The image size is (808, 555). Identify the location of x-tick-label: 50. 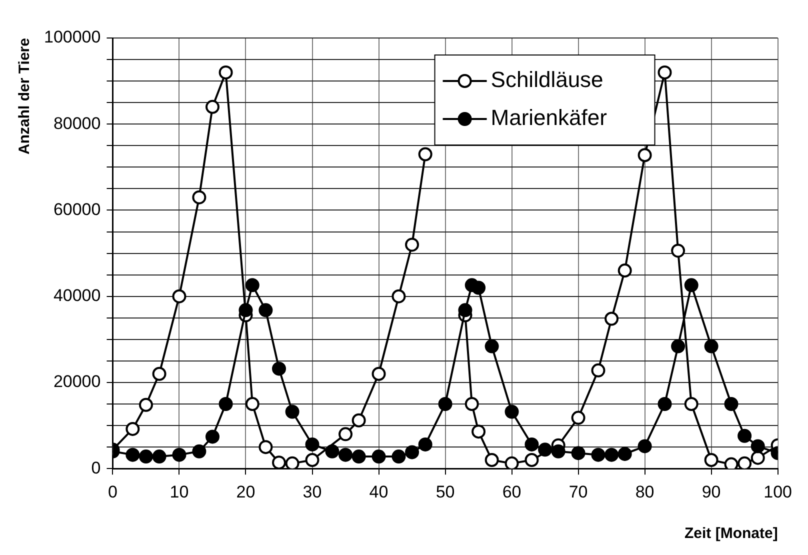
(445, 492).